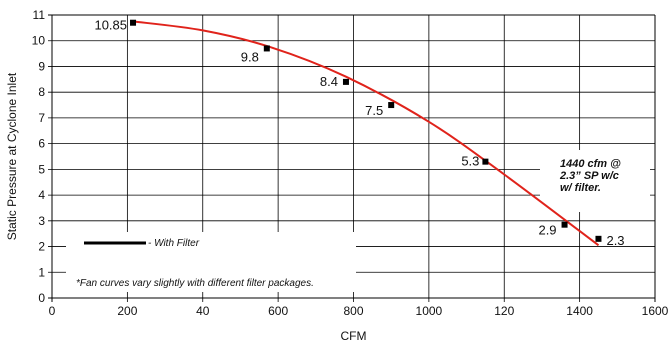 The height and width of the screenshot is (344, 668). Describe the element at coordinates (250, 56) in the screenshot. I see `data-point-label: 9.8` at that location.